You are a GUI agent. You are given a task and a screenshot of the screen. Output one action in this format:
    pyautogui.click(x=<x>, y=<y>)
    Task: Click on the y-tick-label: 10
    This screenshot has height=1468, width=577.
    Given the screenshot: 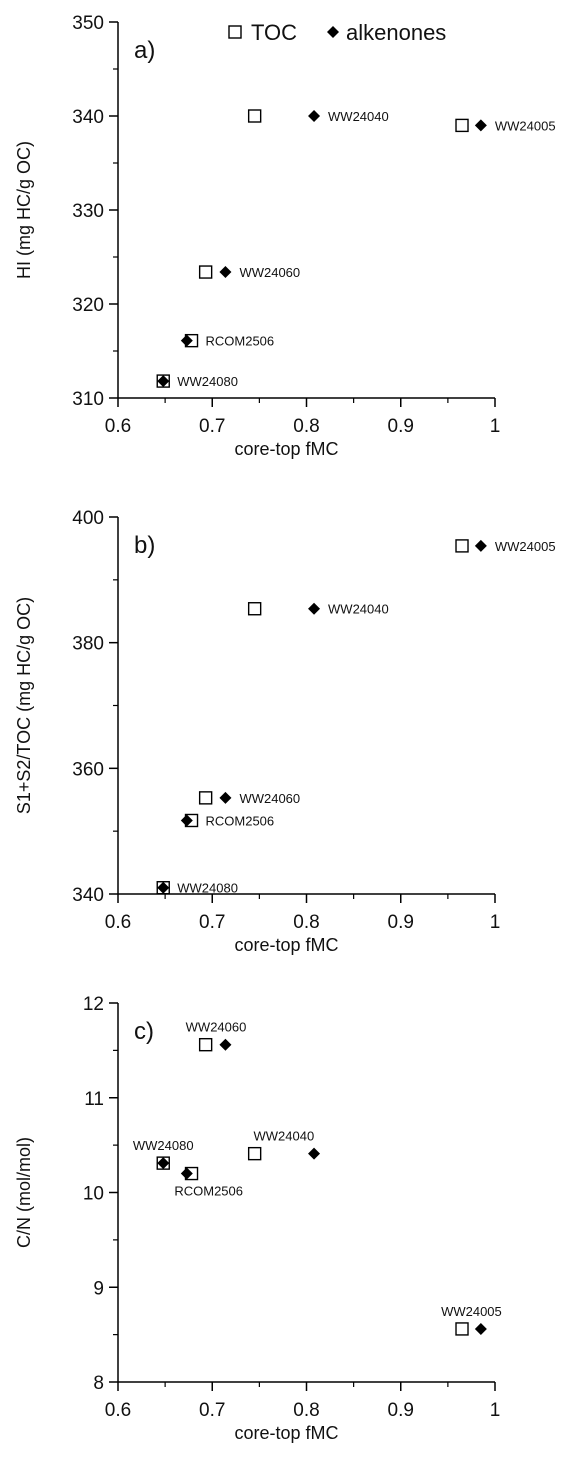 What is the action you would take?
    pyautogui.click(x=93, y=1194)
    